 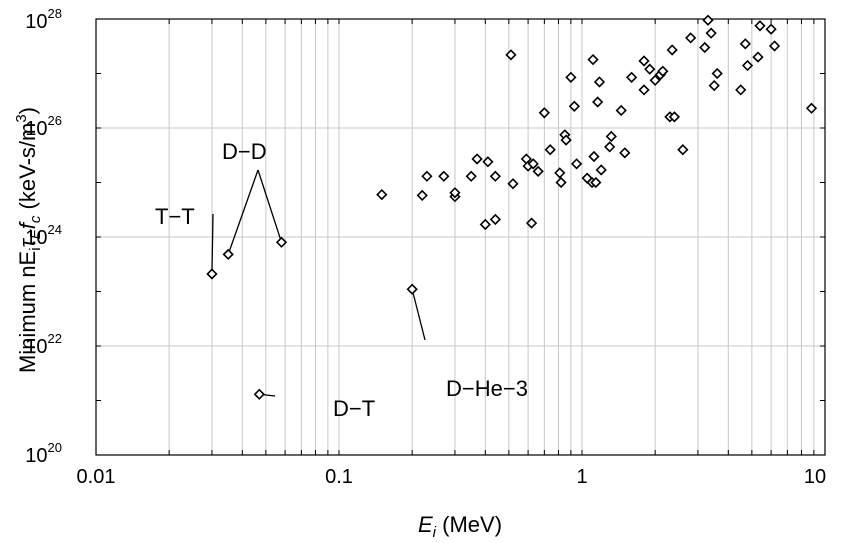 I want to click on x-tick-label: 0.1, so click(x=339, y=477).